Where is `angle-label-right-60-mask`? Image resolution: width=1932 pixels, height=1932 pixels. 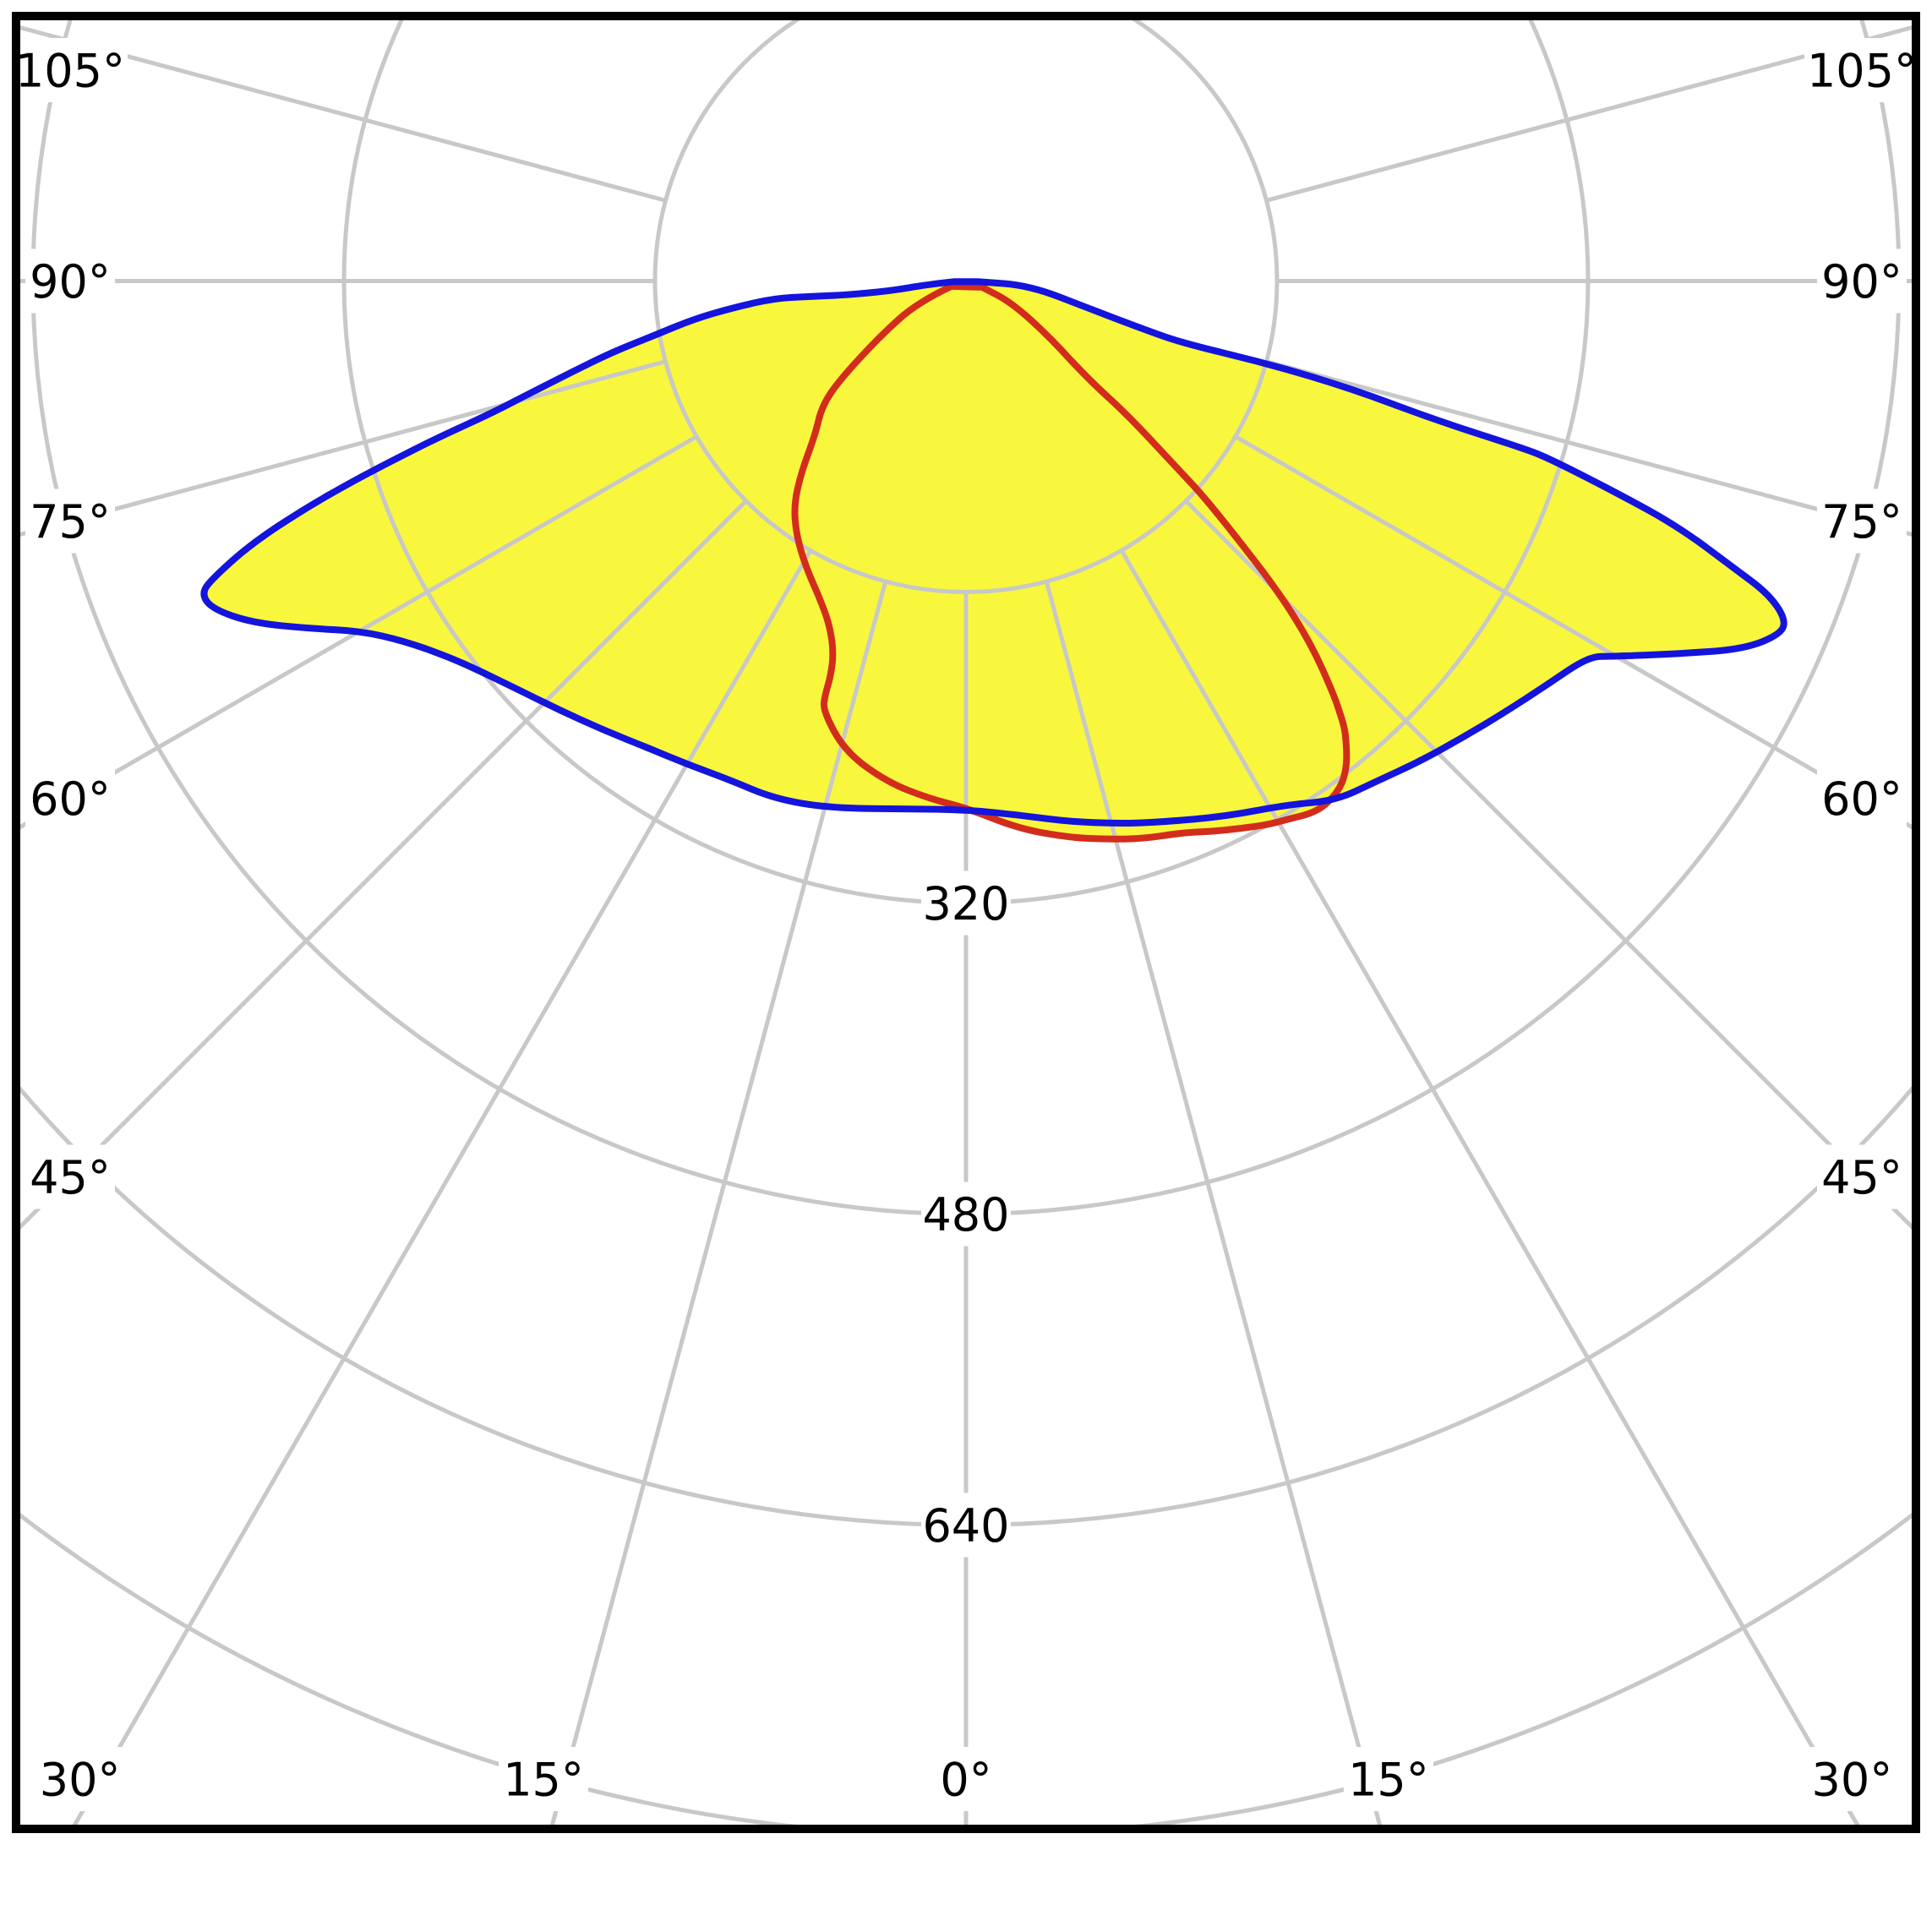 angle-label-right-60-mask is located at coordinates (1862, 798).